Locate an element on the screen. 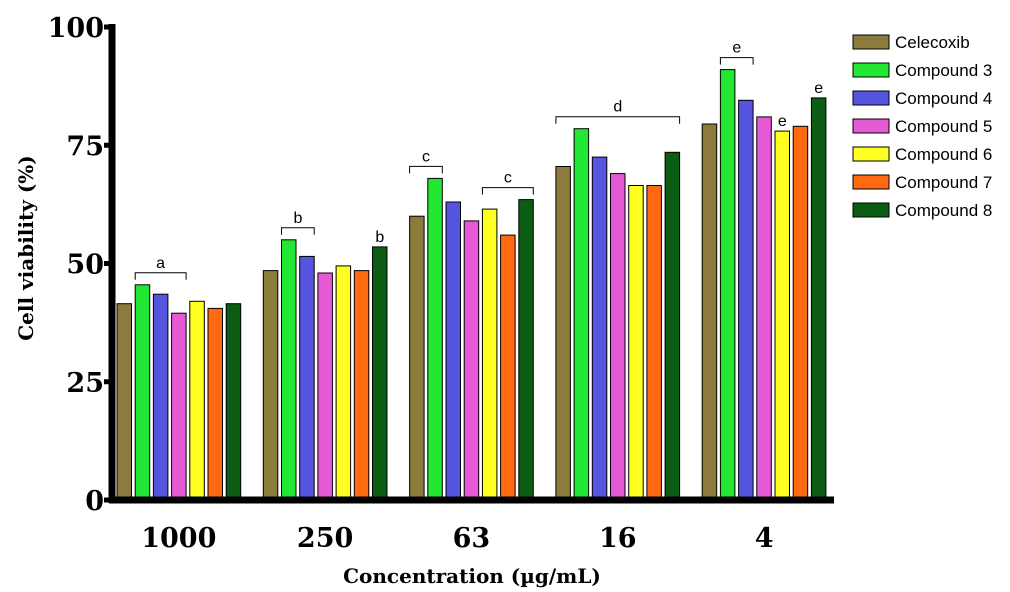 This screenshot has height=592, width=1010. legend-label-compound-6: Compound 6 is located at coordinates (943, 154).